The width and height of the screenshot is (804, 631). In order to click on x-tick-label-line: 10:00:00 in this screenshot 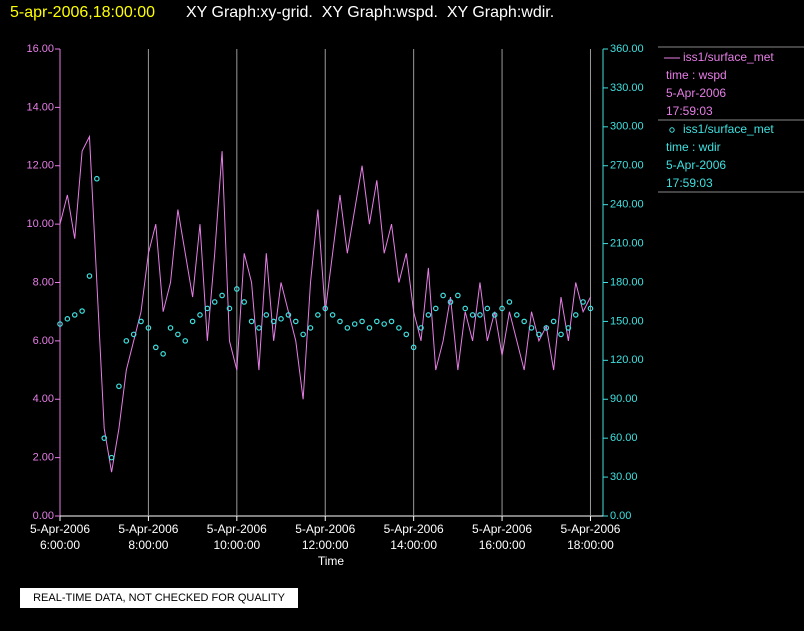, I will do `click(236, 545)`.